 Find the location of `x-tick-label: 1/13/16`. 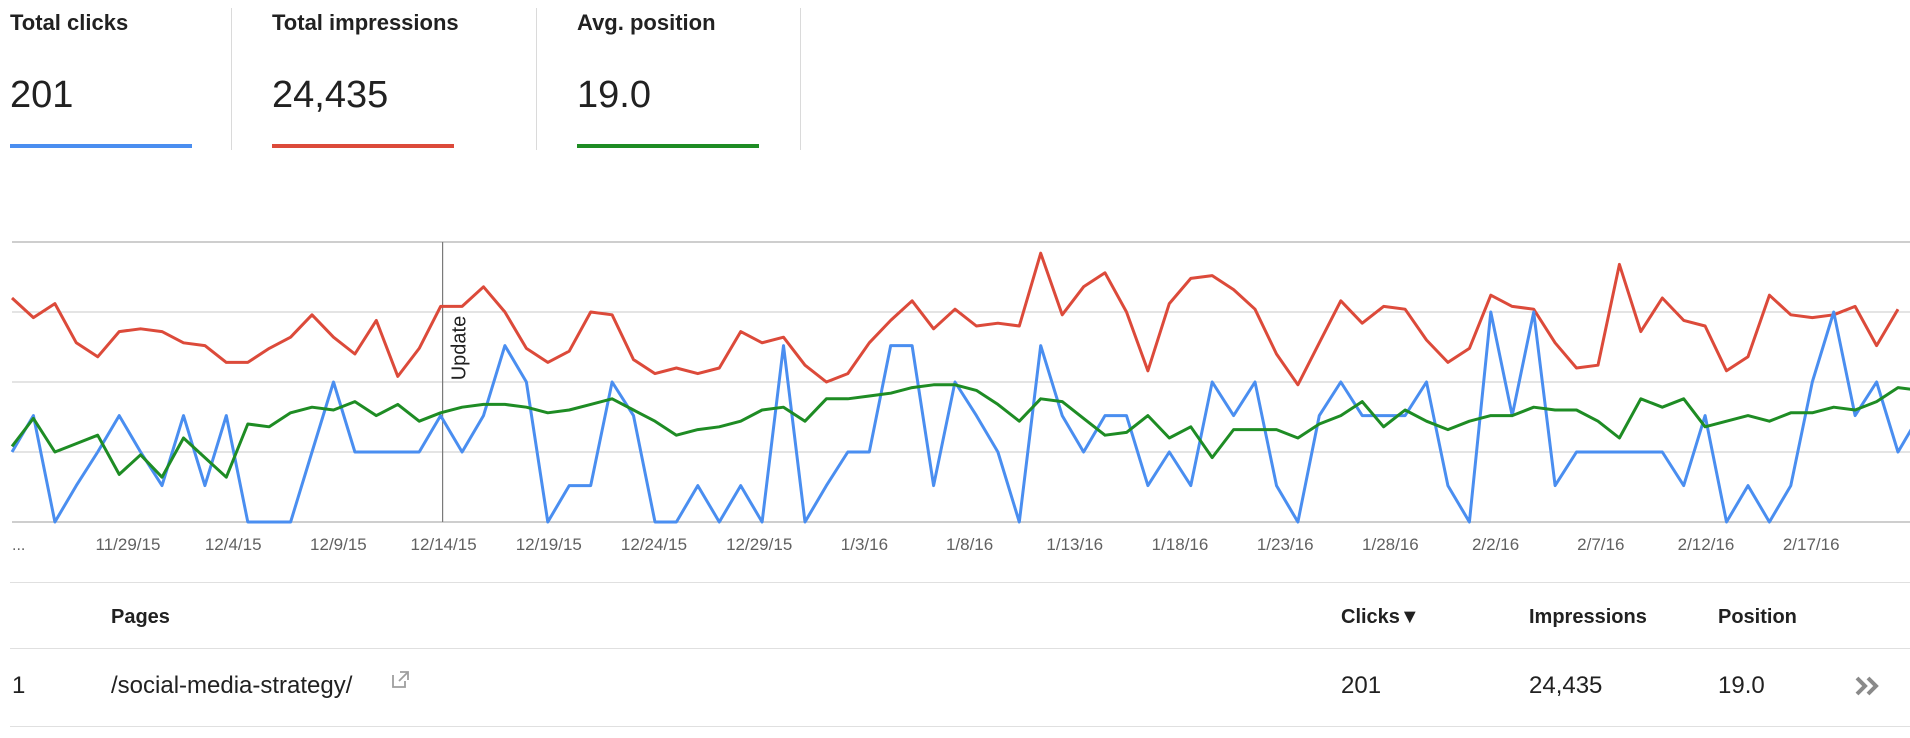

x-tick-label: 1/13/16 is located at coordinates (1074, 544).